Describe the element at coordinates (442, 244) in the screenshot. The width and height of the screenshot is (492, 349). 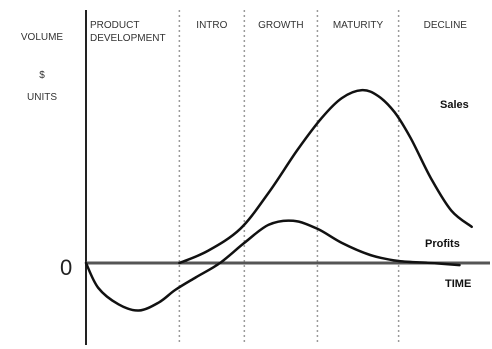
I see `series-label-profits: Profits` at that location.